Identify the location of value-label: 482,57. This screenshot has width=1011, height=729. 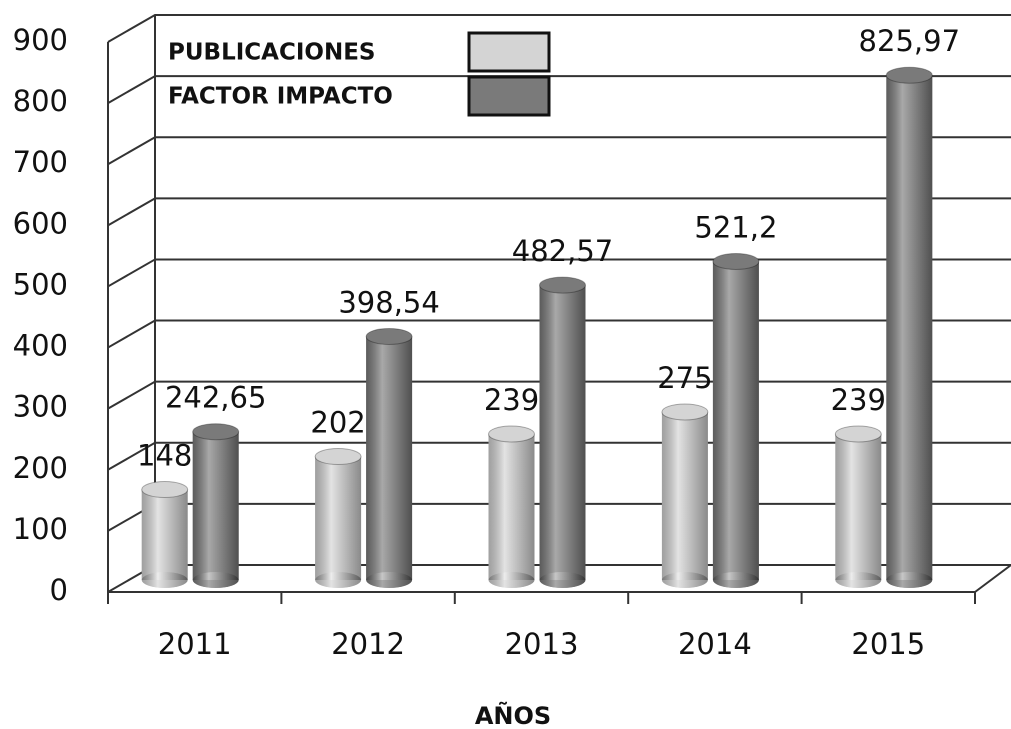
(562, 251).